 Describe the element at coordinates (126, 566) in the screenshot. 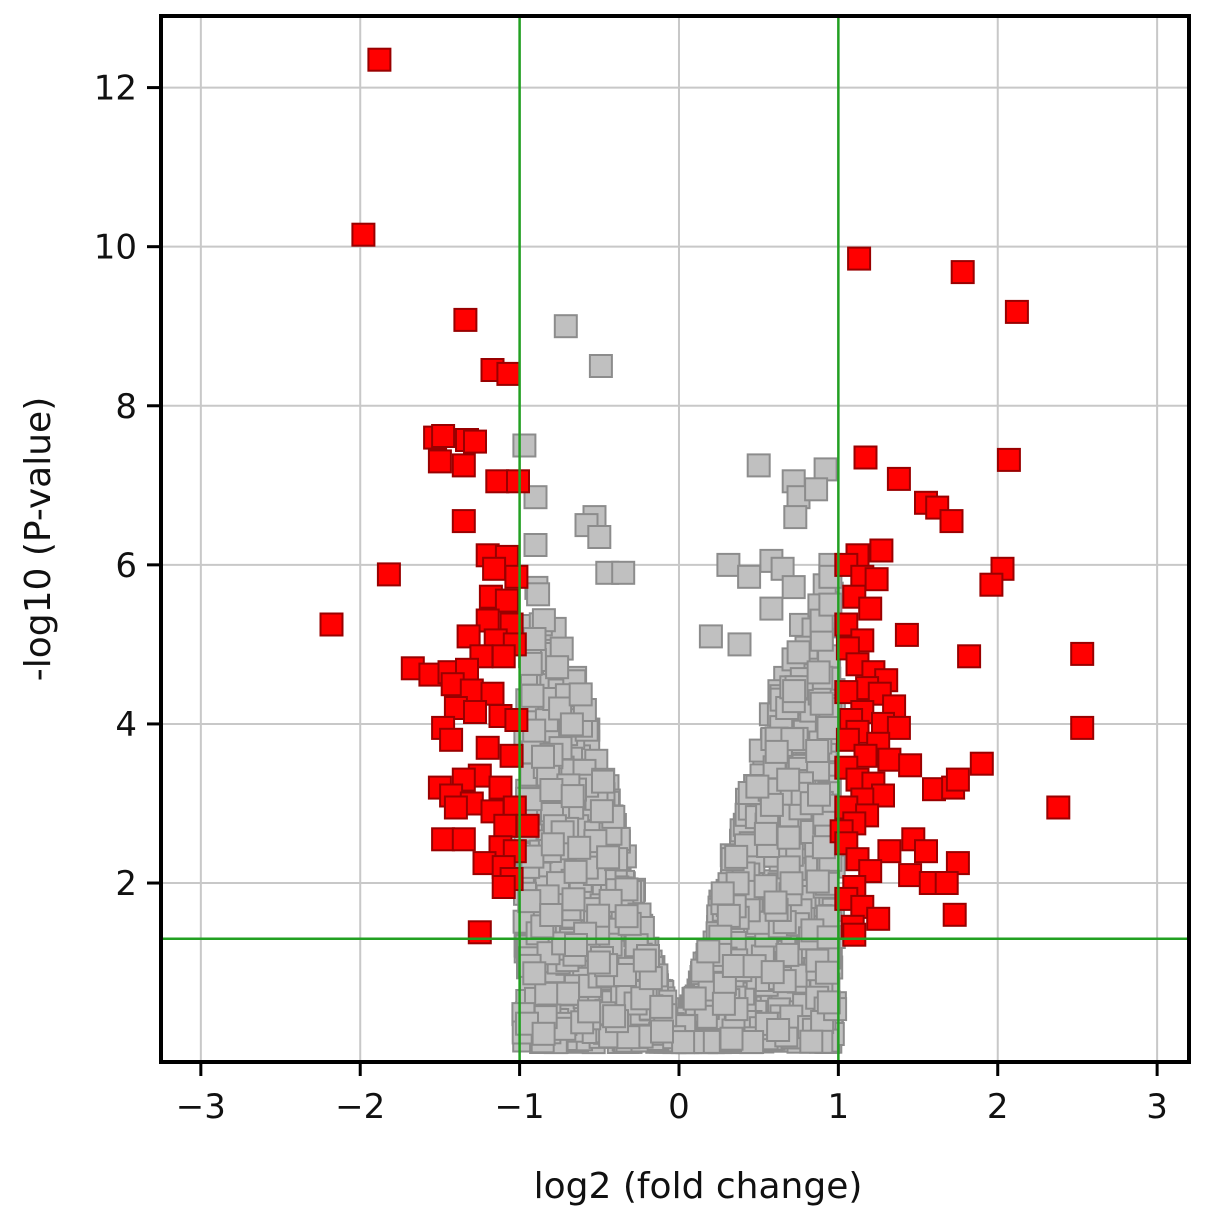

I see `y-tick-label: 6` at that location.